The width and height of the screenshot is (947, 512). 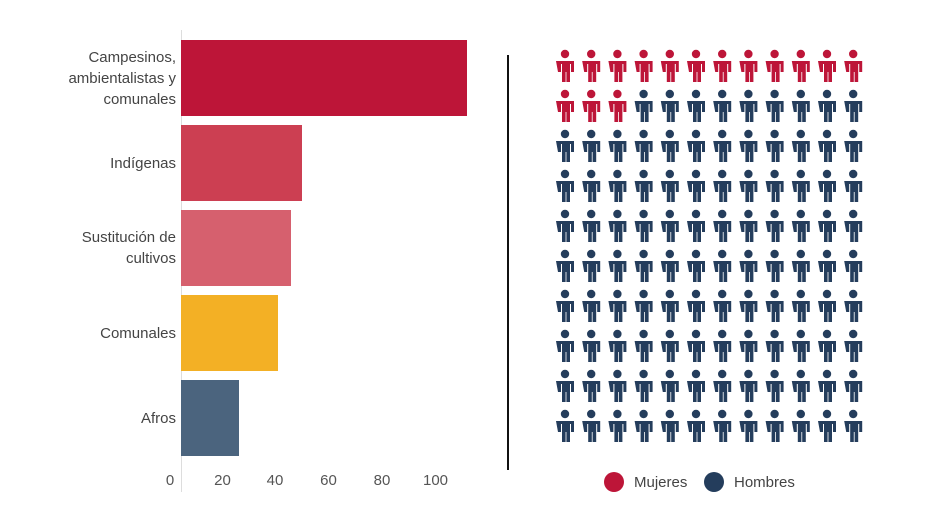 What do you see at coordinates (714, 482) in the screenshot?
I see `legend-swatch-hombres` at bounding box center [714, 482].